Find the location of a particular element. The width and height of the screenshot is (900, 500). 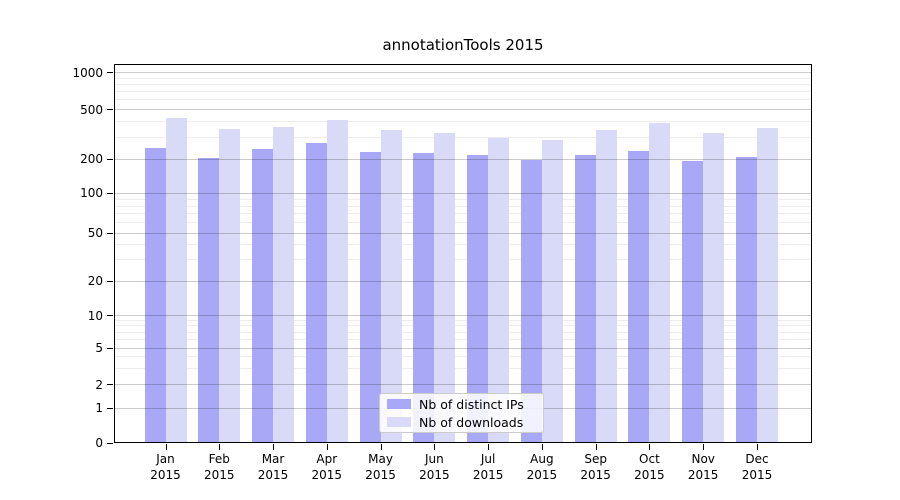

x-tick-label: Aug 2015 is located at coordinates (542, 467).